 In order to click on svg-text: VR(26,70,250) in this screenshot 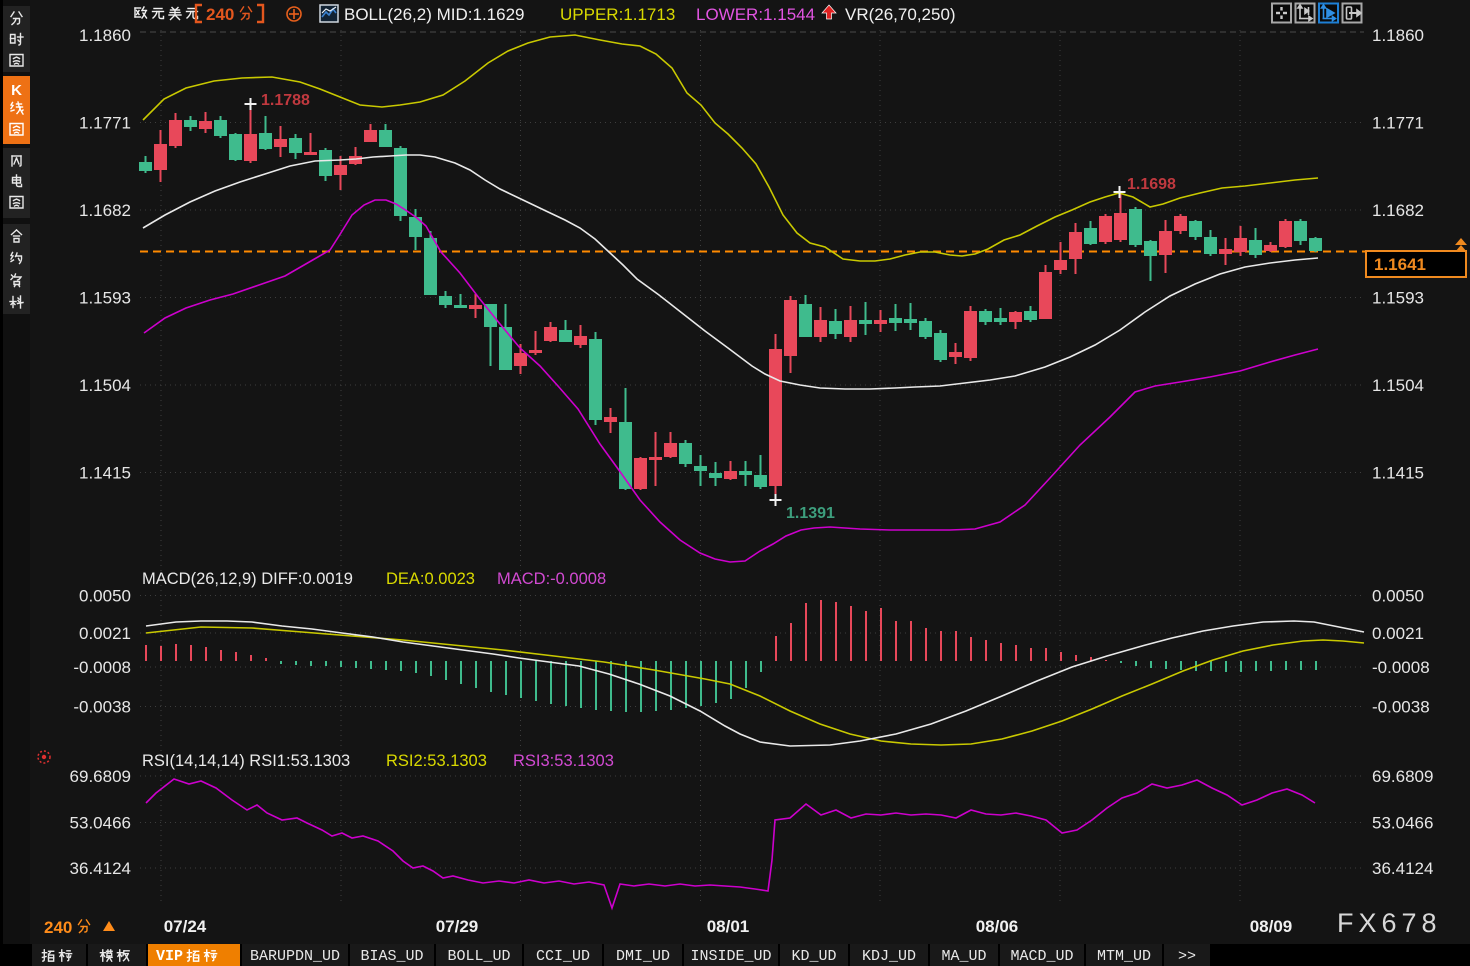, I will do `click(900, 14)`.